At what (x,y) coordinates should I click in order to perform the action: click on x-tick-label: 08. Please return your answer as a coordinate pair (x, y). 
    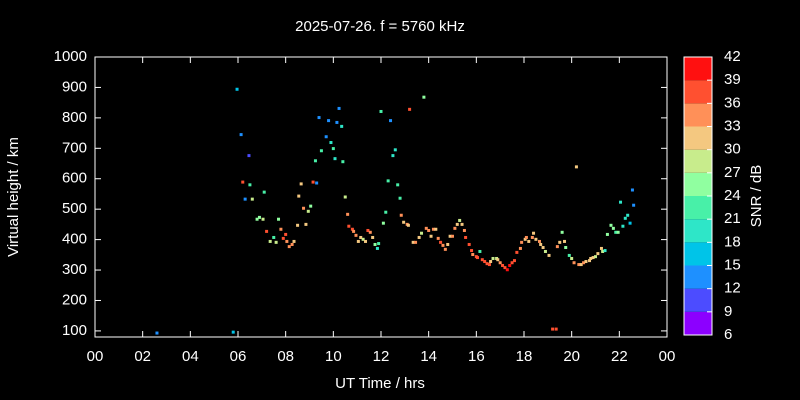
    Looking at the image, I should click on (285, 356).